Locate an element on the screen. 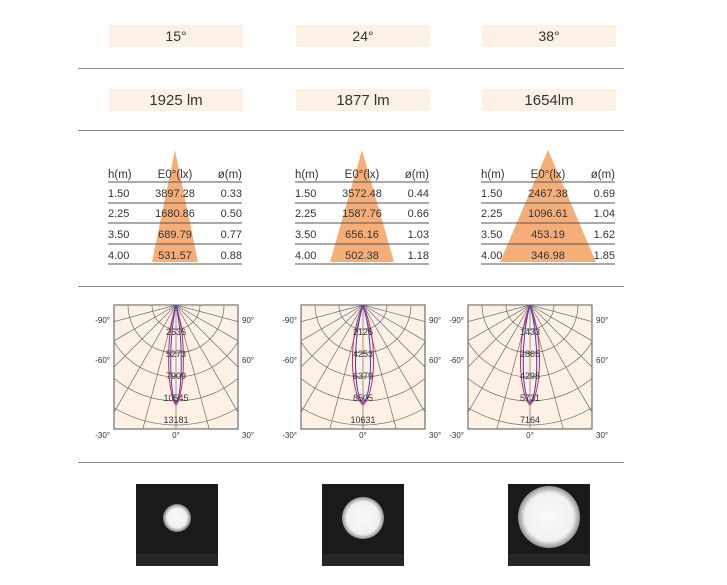  cell-diameter: 0.33 is located at coordinates (231, 194).